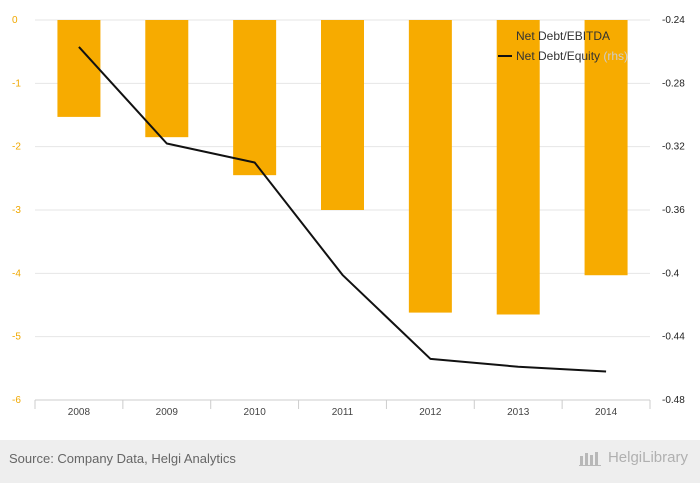 The height and width of the screenshot is (483, 700). I want to click on left-tick-label: -6, so click(16, 400).